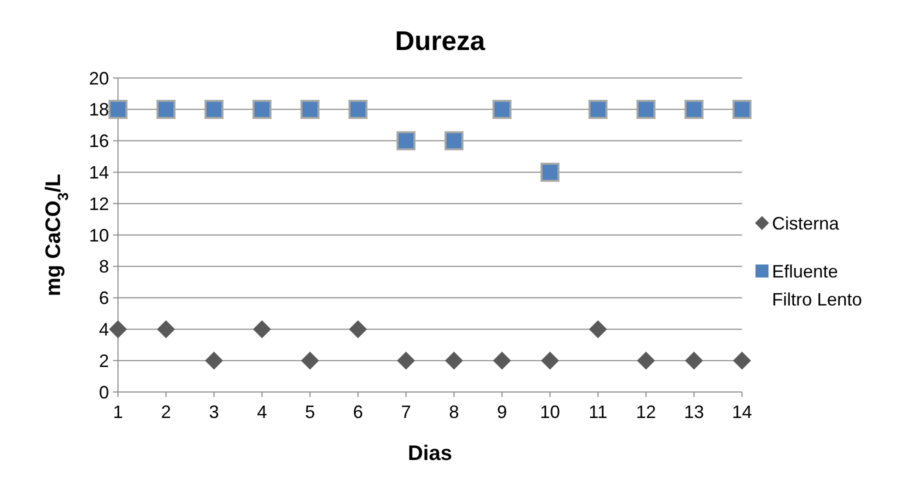 The image size is (919, 480). What do you see at coordinates (440, 41) in the screenshot?
I see `chart-title: Dureza` at bounding box center [440, 41].